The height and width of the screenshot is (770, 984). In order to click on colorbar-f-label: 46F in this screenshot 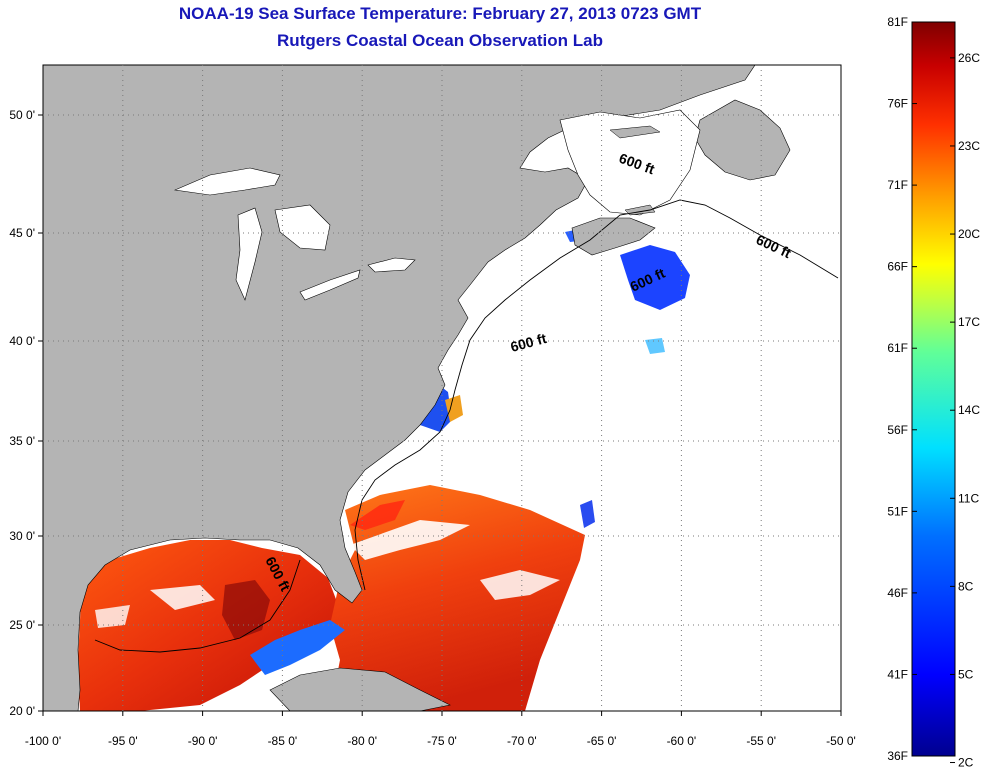, I will do `click(897, 593)`.